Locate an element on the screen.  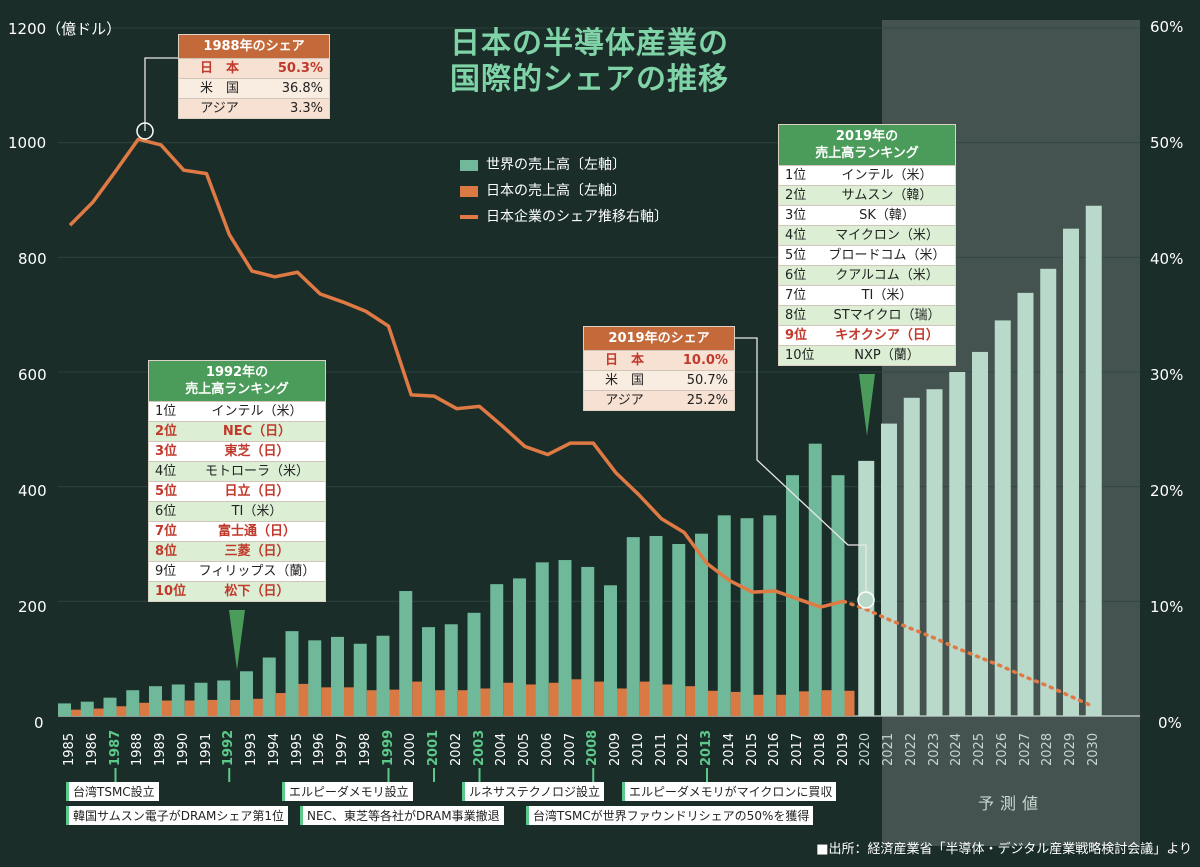
country: 日 本 is located at coordinates (219, 68).